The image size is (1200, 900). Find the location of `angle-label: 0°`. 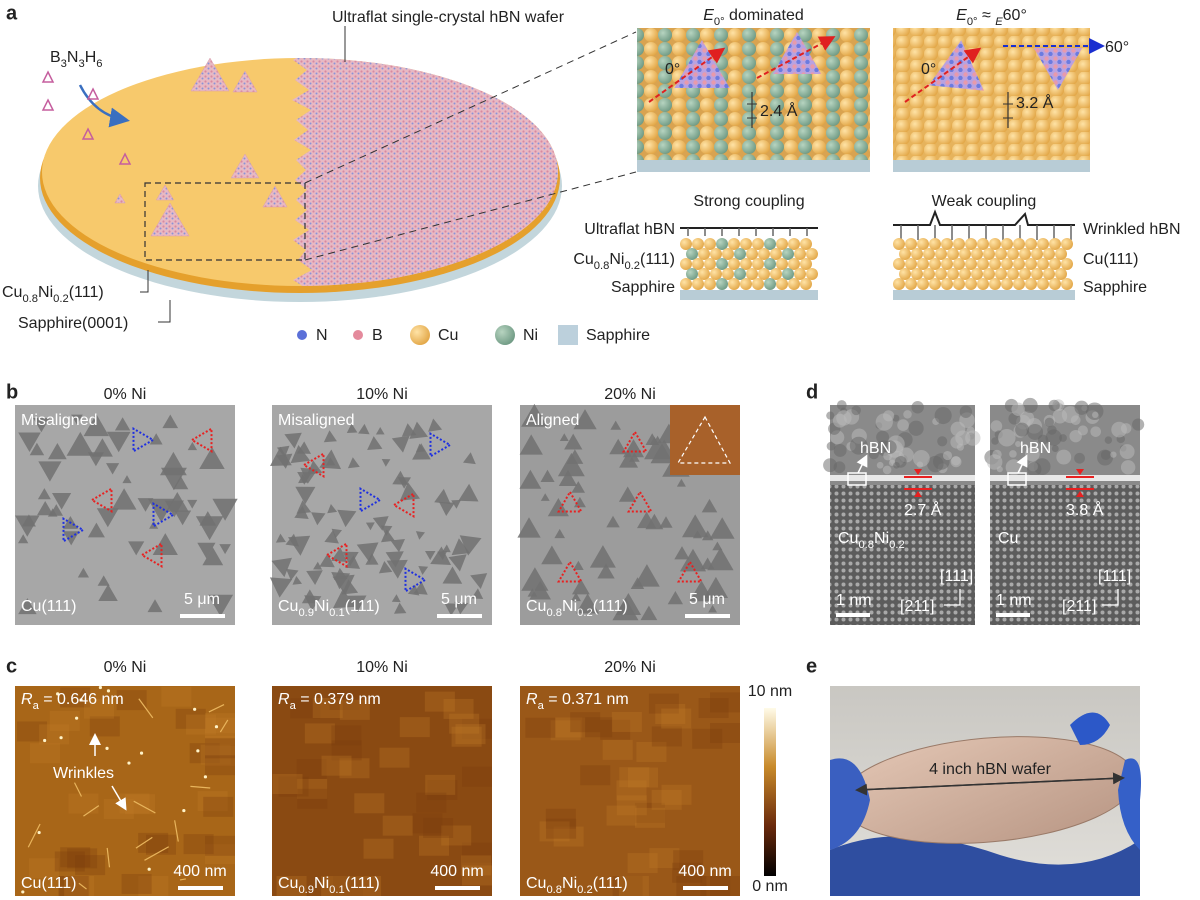

angle-label: 0° is located at coordinates (672, 69).